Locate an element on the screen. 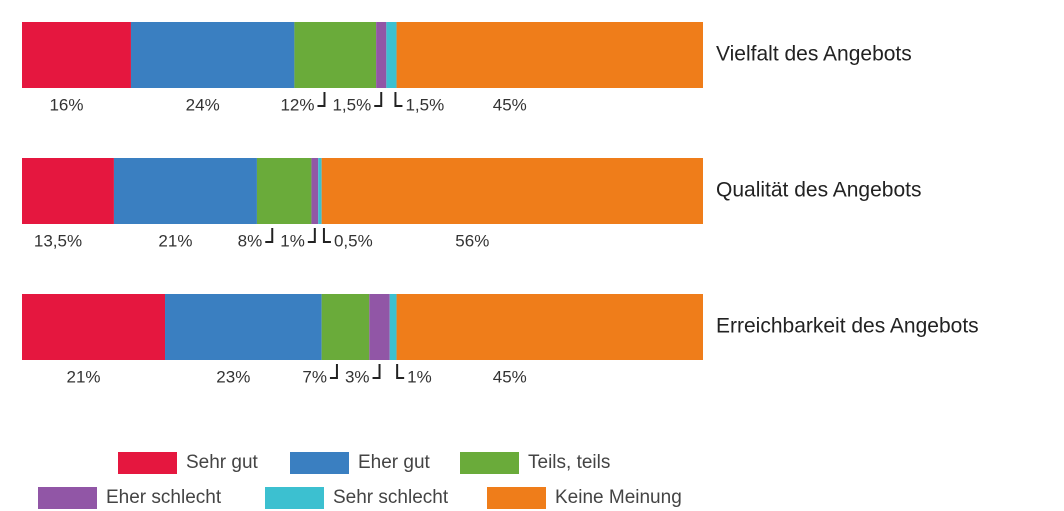  category-label: Erreichbarkeit des Angebots is located at coordinates (847, 326).